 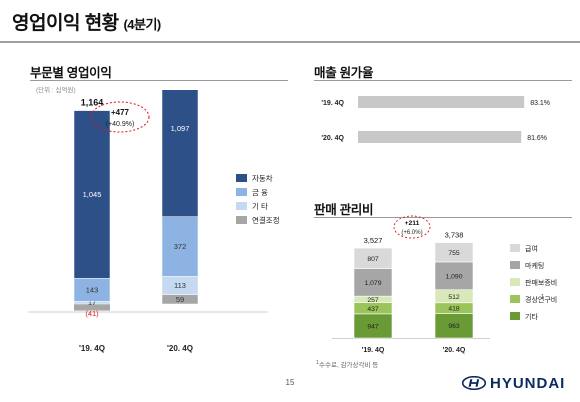 I want to click on segment-profit-legend-label-0: 자동차, so click(x=262, y=178).